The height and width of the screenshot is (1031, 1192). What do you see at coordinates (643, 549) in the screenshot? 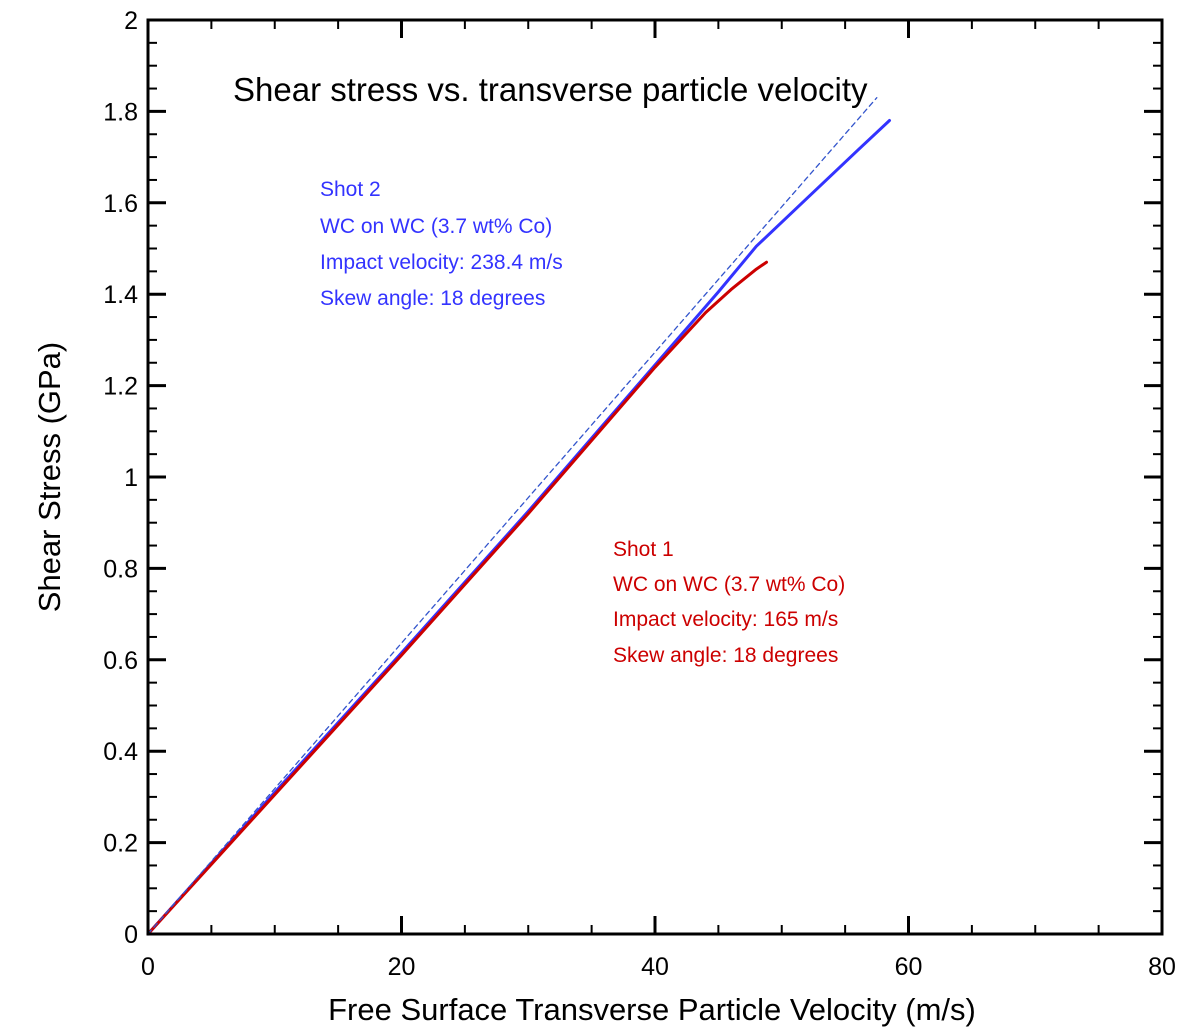
I see `annotation-line: Shot 1` at bounding box center [643, 549].